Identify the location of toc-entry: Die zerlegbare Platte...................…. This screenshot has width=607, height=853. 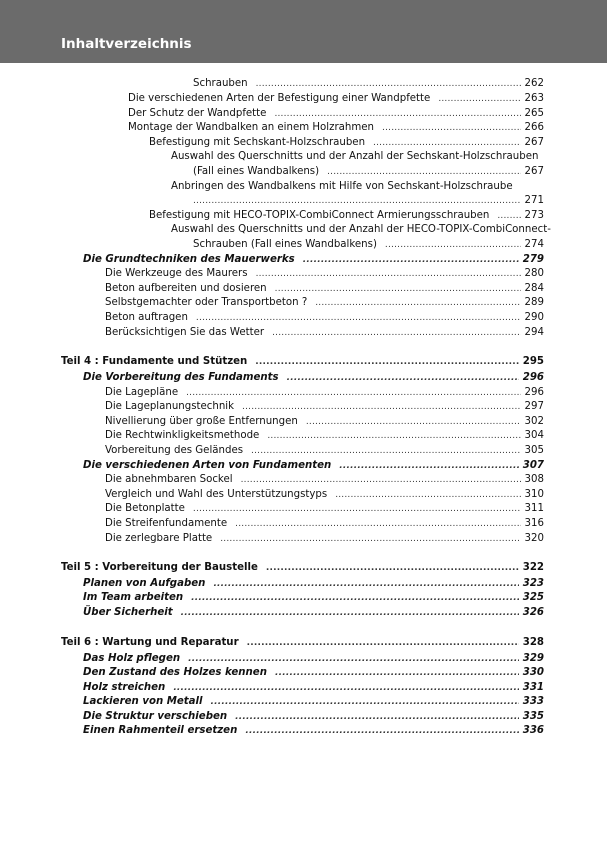
(324, 539).